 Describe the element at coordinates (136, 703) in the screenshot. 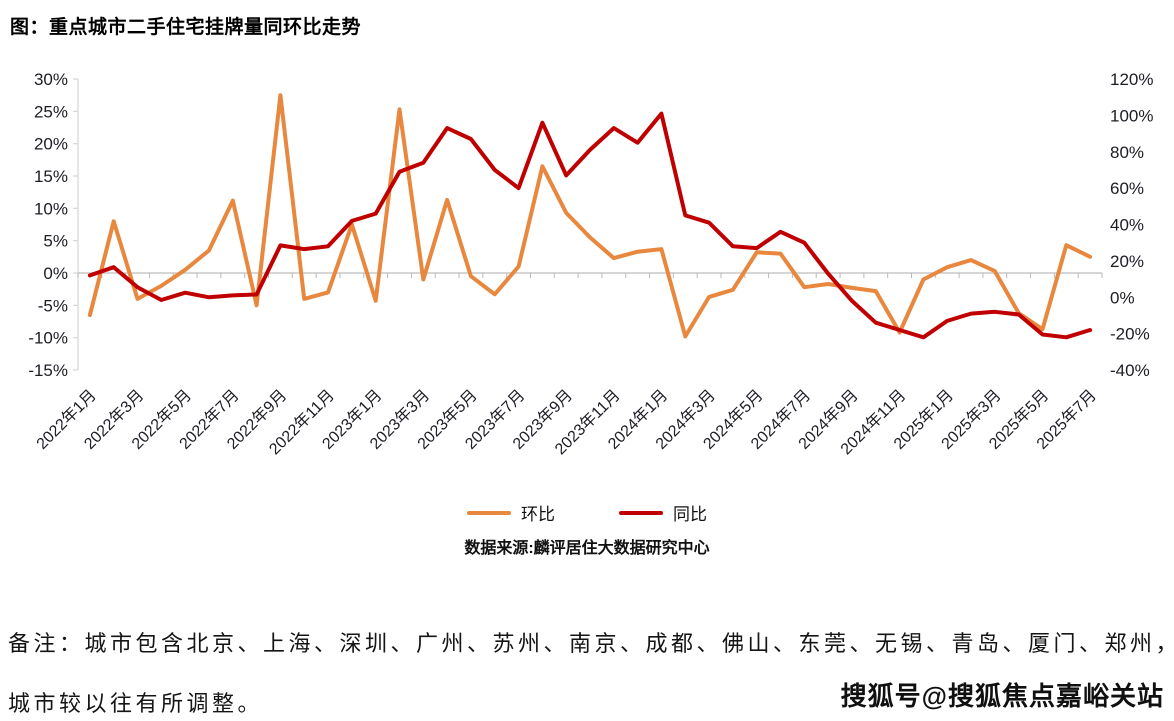

I see `note-line-2: 城市较以往有所调整。` at that location.